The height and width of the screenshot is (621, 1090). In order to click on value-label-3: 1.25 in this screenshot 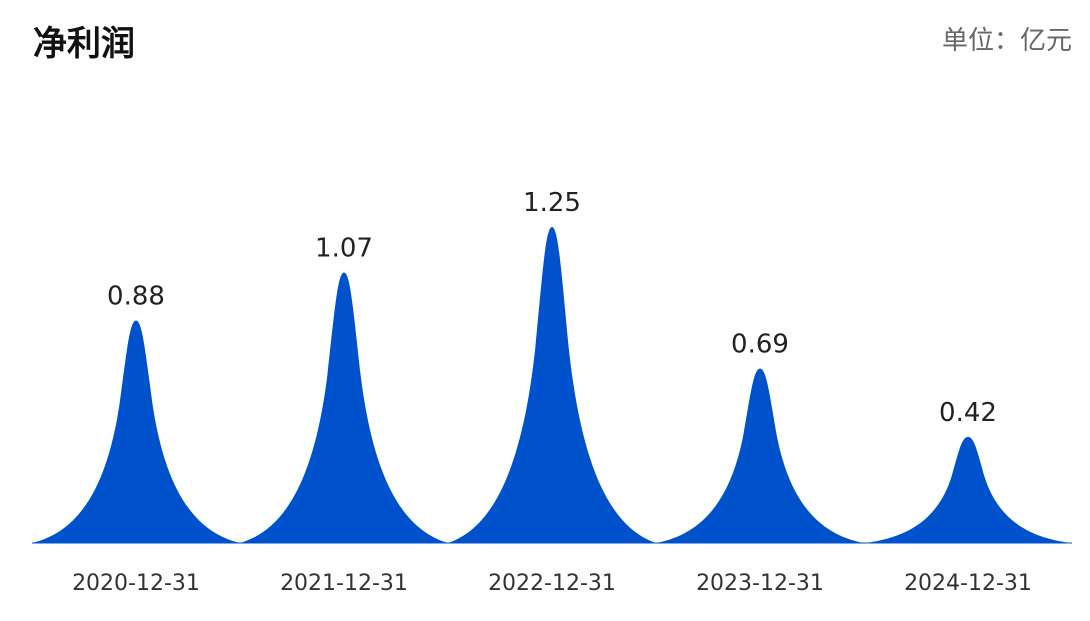, I will do `click(552, 203)`.